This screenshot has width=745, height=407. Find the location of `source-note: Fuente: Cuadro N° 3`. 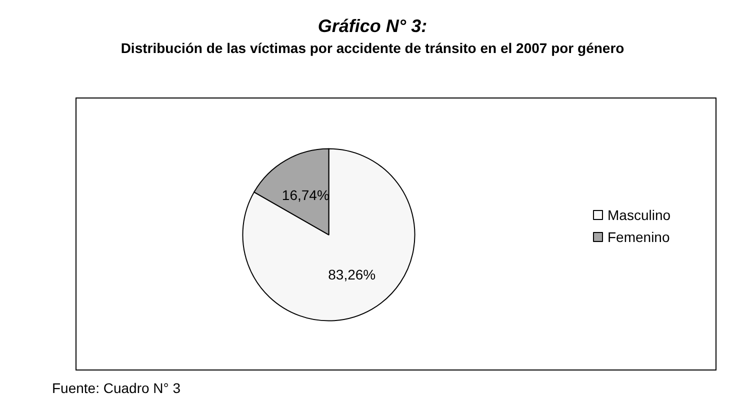

source-note: Fuente: Cuadro N° 3 is located at coordinates (116, 388).